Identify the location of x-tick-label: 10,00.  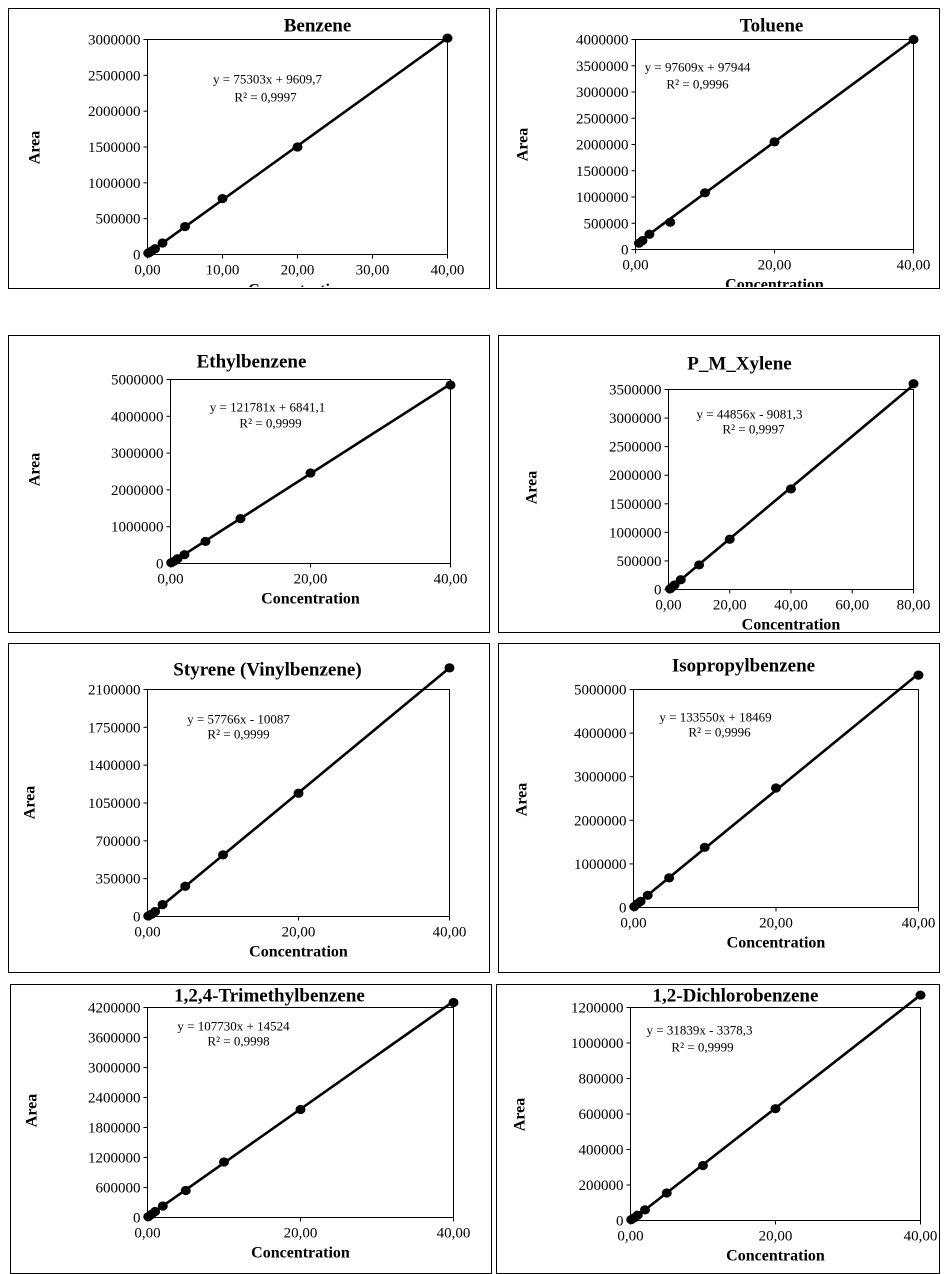
(223, 271).